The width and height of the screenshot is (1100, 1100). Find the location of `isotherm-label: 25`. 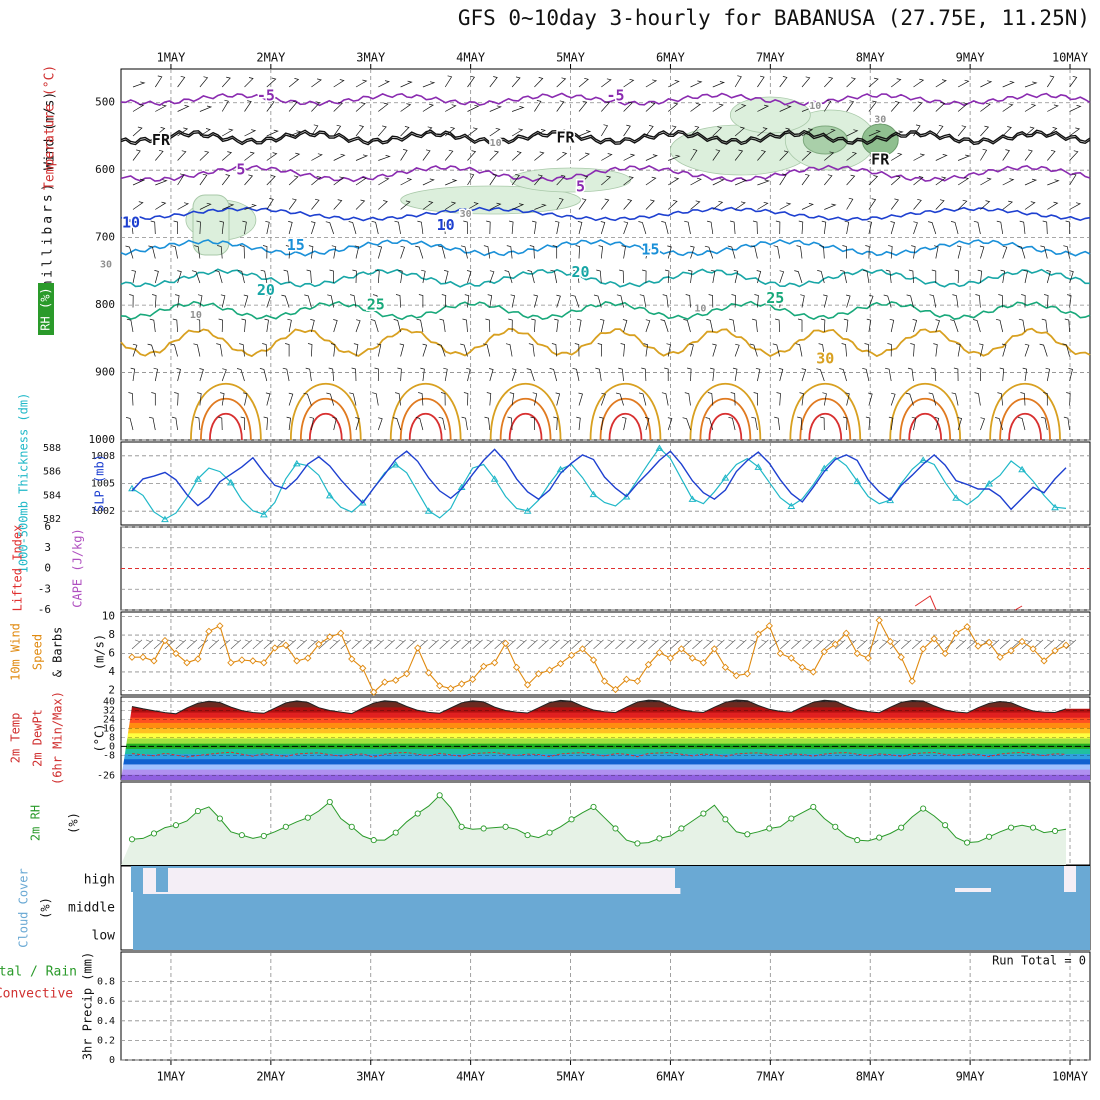

isotherm-label: 25 is located at coordinates (775, 298).